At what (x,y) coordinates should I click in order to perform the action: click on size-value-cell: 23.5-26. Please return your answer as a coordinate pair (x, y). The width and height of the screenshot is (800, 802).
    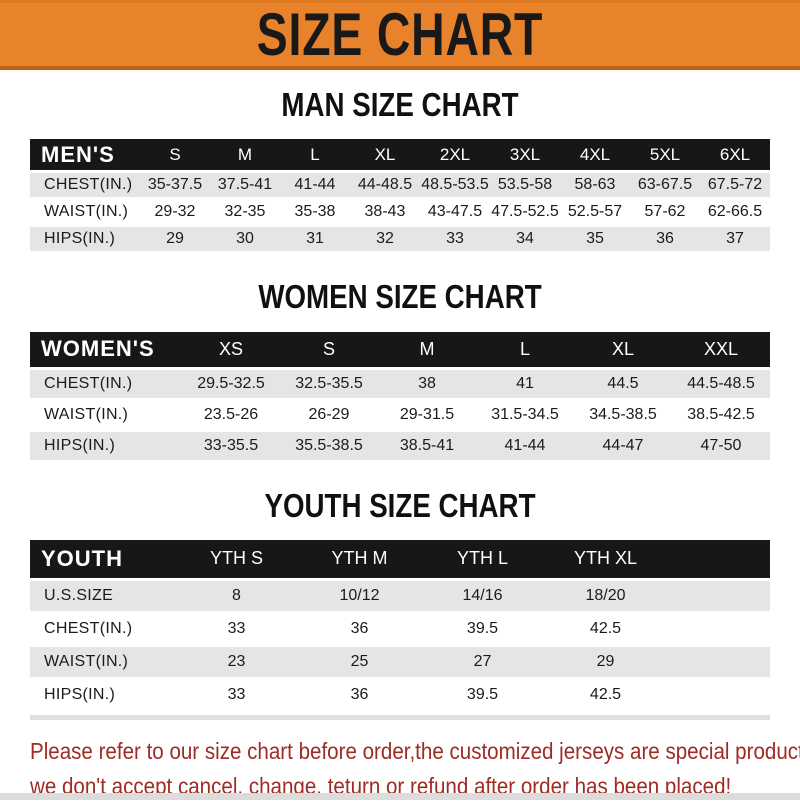
    Looking at the image, I should click on (231, 414).